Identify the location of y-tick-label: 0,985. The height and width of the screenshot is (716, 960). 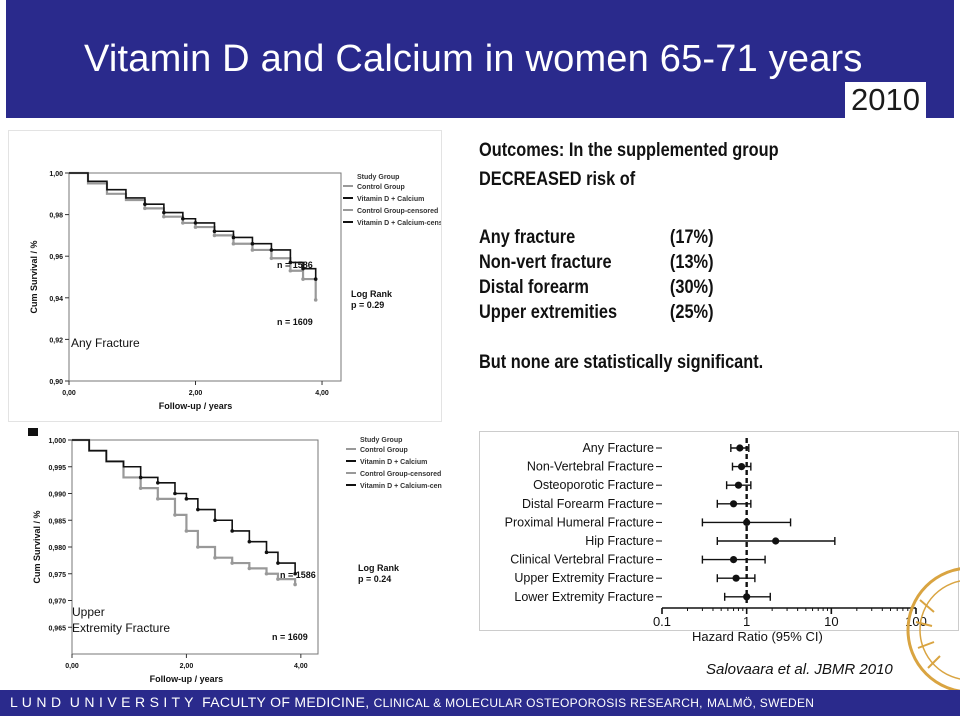
(57, 521).